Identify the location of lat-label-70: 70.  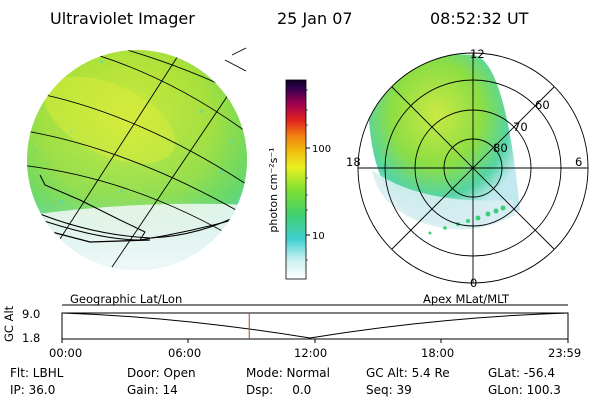
(520, 127).